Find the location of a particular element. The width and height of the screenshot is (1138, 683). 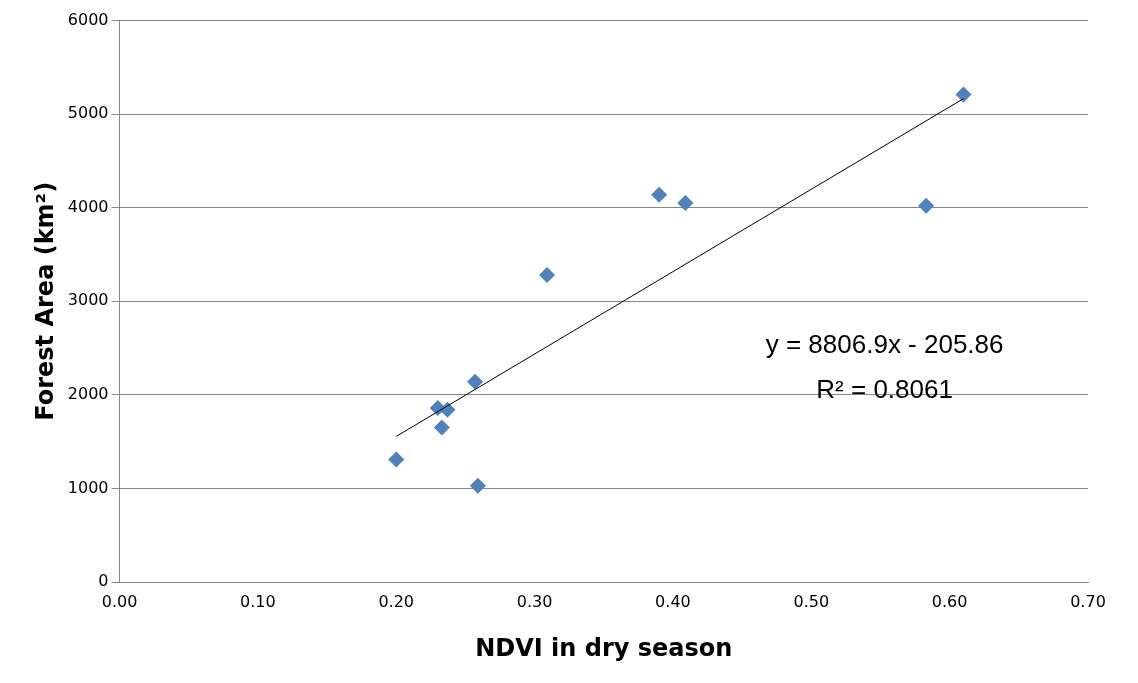

x-tick-label: 0.60 is located at coordinates (949, 601).